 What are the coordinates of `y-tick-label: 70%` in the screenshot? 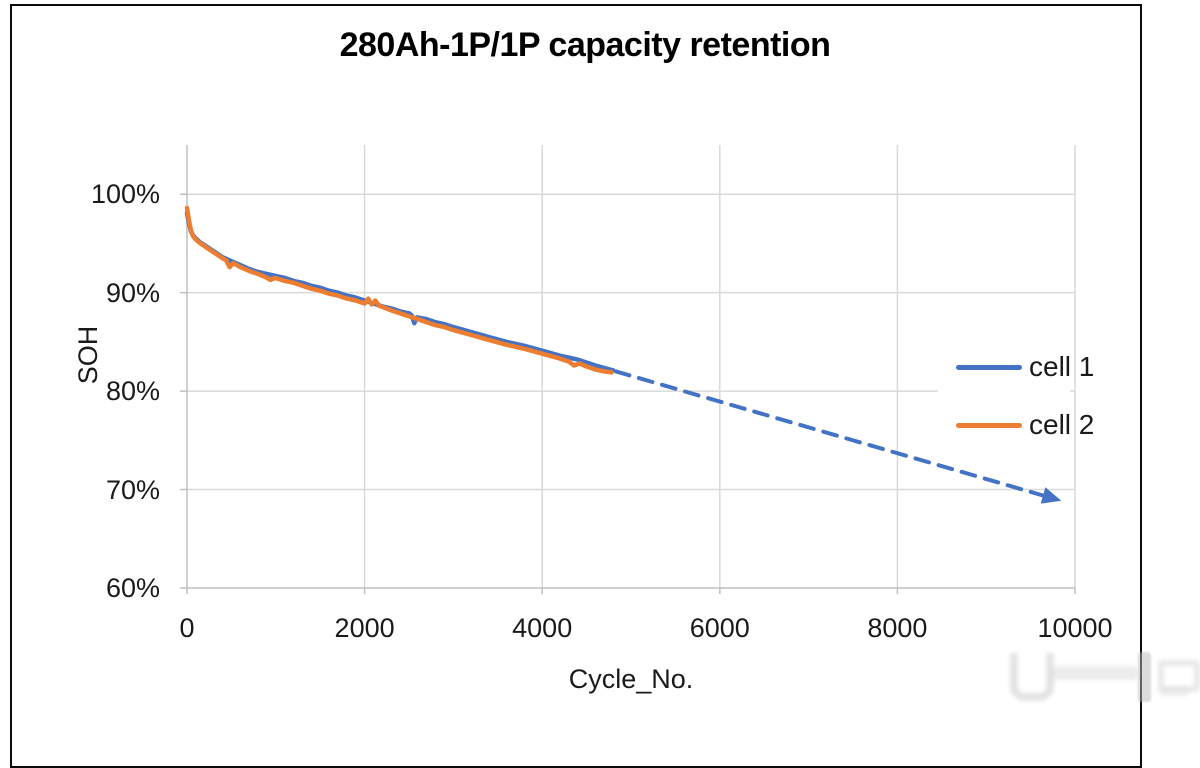 It's located at (132, 489).